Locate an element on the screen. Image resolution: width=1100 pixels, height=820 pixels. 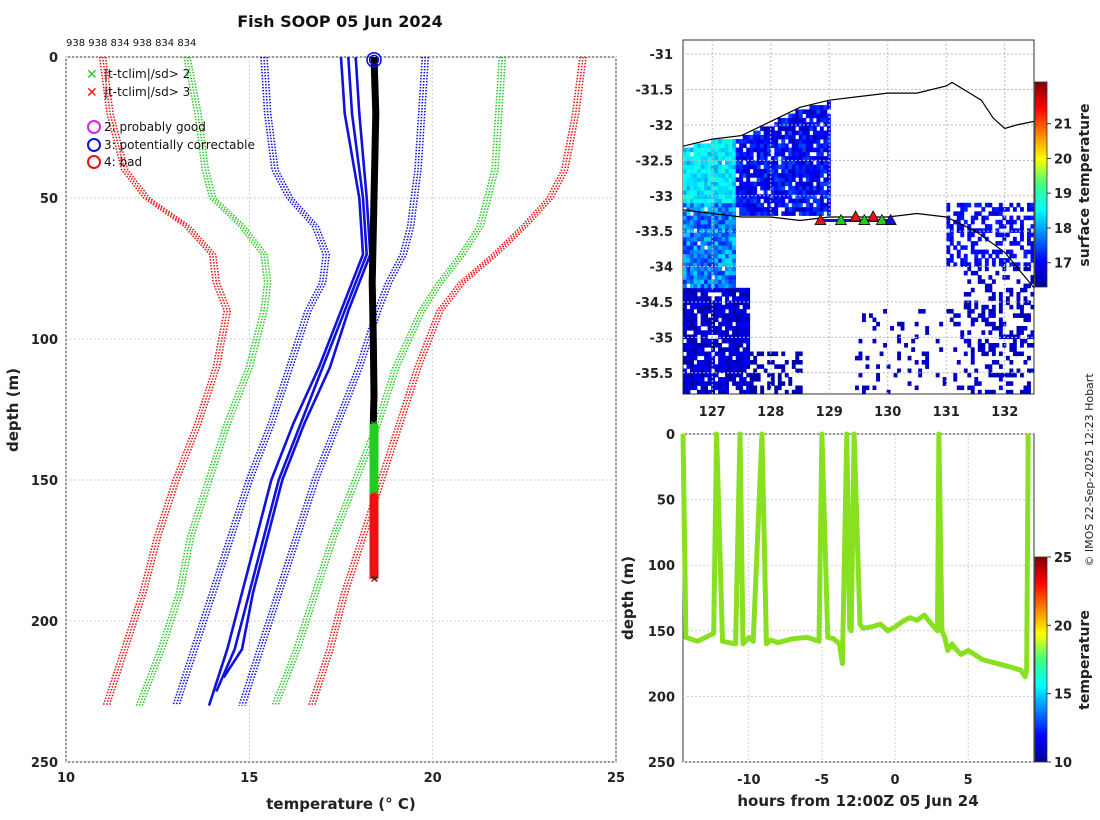
profile-x-tick-label: 15 is located at coordinates (249, 778).